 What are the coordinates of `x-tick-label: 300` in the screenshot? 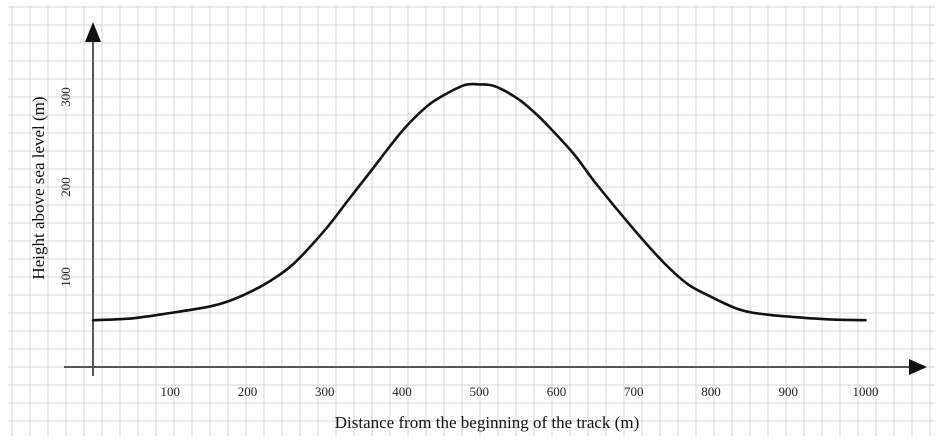 It's located at (325, 391).